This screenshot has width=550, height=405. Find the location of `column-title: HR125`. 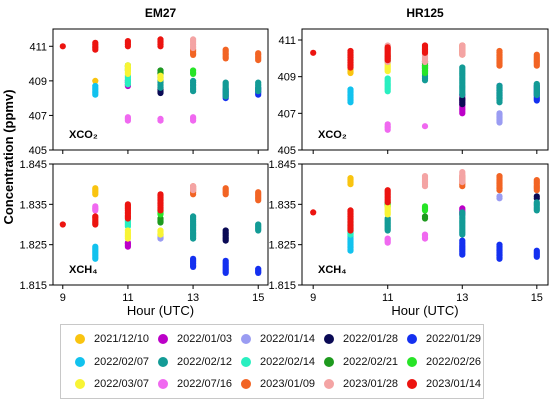

column-title: HR125 is located at coordinates (425, 13).